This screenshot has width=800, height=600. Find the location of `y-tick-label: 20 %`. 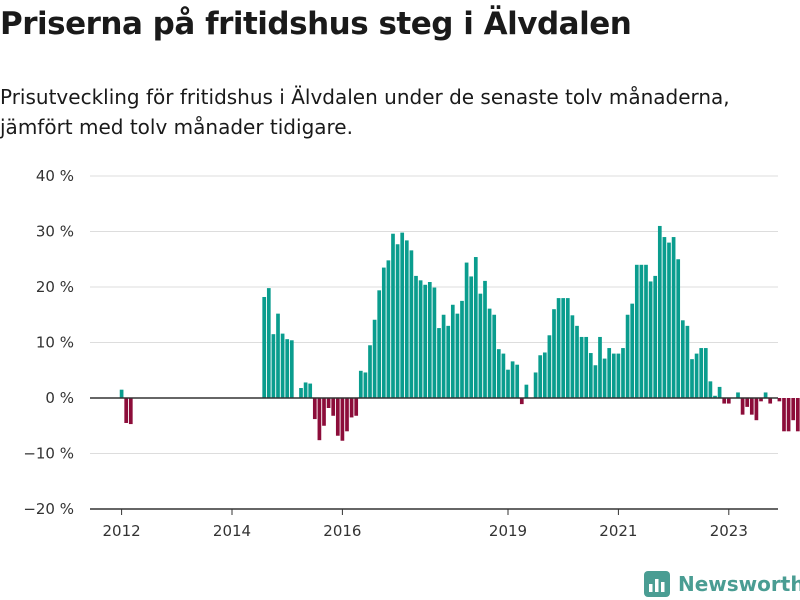

y-tick-label: 20 % is located at coordinates (55, 287).